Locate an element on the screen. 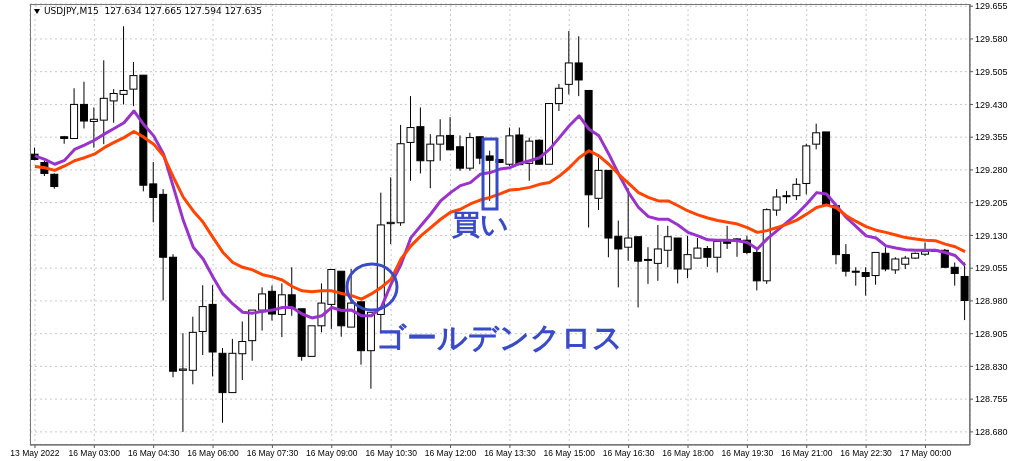 This screenshot has width=1024, height=461. y-tick-label: 129.130 is located at coordinates (991, 235).